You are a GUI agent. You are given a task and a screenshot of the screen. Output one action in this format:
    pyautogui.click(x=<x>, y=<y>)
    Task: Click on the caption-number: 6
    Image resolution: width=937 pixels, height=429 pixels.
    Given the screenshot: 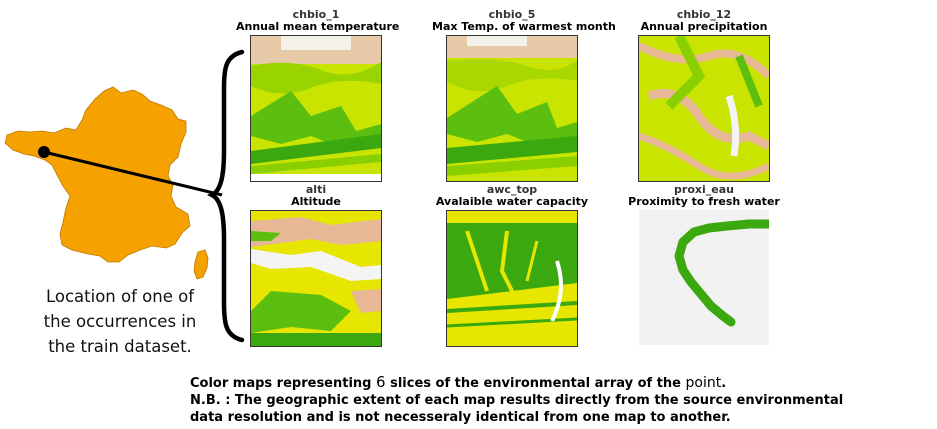 What is the action you would take?
    pyautogui.click(x=381, y=382)
    